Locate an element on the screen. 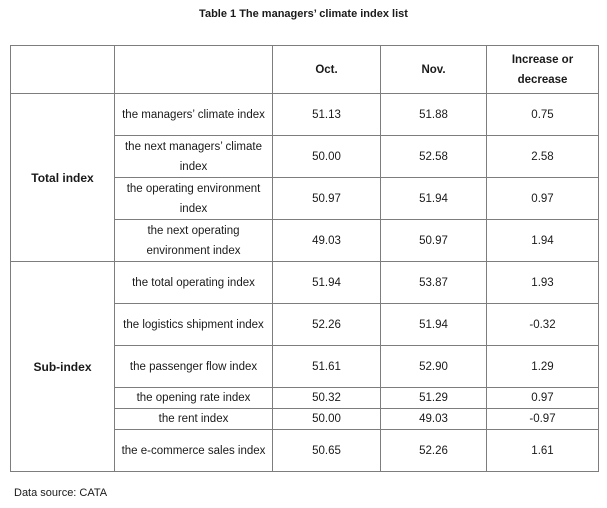 The width and height of the screenshot is (607, 508). group-label-total: Total index is located at coordinates (62, 177).